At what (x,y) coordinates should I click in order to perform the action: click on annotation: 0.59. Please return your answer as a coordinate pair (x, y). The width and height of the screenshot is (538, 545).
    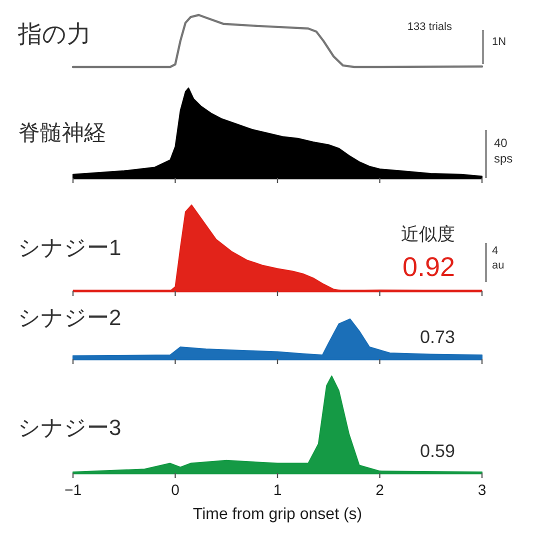
    Looking at the image, I should click on (437, 451).